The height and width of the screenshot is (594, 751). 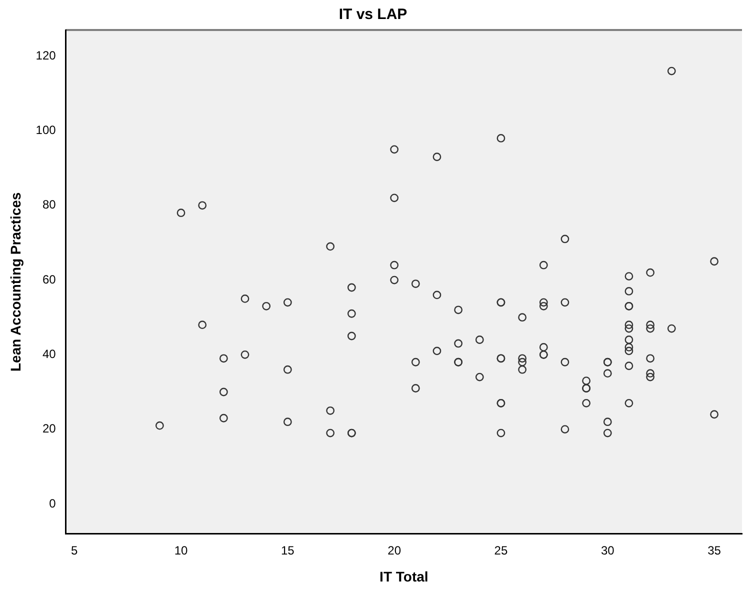 What do you see at coordinates (49, 353) in the screenshot?
I see `y-tick-label: 40` at bounding box center [49, 353].